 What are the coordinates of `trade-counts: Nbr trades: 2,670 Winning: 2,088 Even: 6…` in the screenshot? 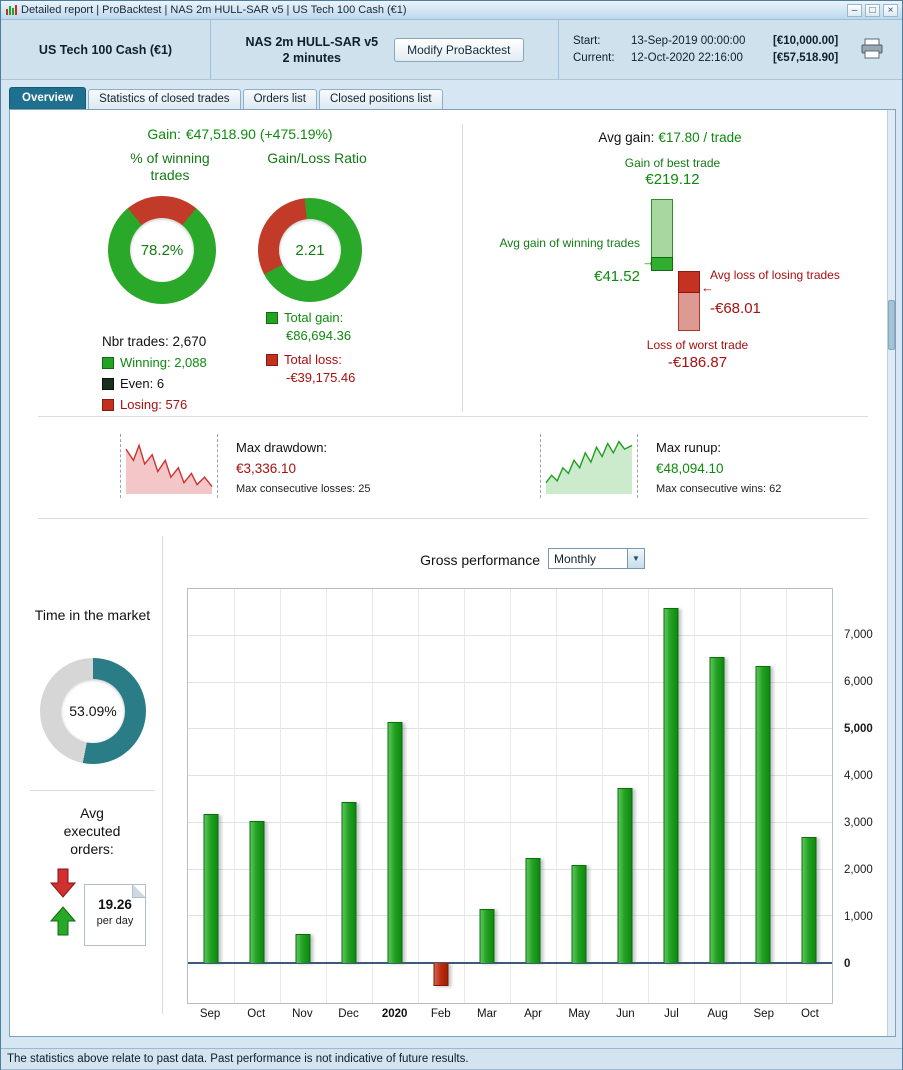 It's located at (154, 373).